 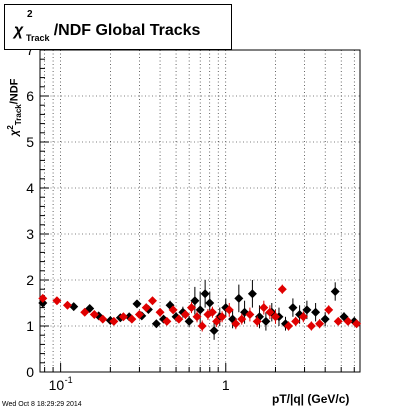 I want to click on x-tick-label: 1, so click(x=226, y=385).